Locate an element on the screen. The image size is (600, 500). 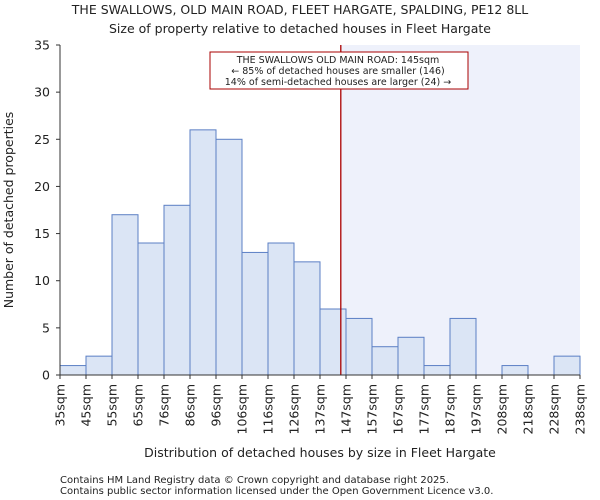
bar-208sqm is located at coordinates (515, 370).